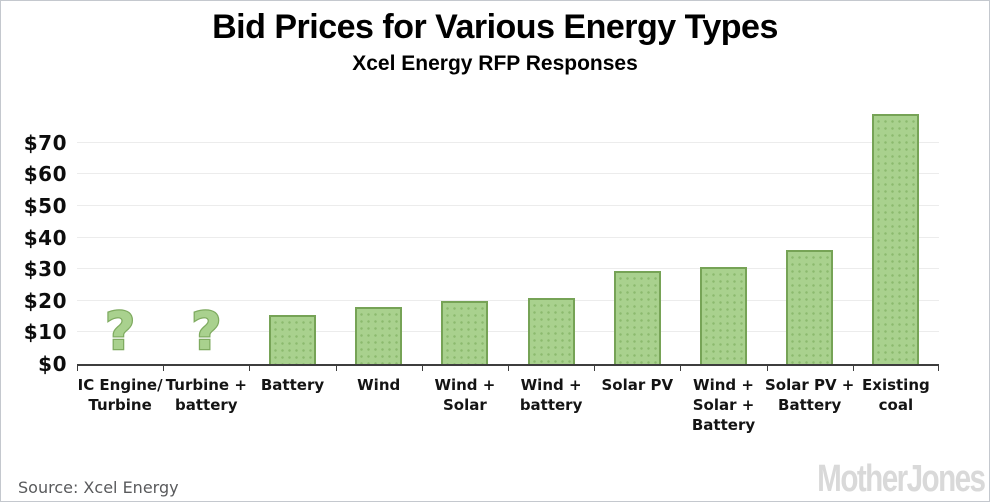 The height and width of the screenshot is (502, 990). I want to click on y-axis-labels: $0 $10 $20 $30 $40 $50 $60 $70, so click(34, 243).